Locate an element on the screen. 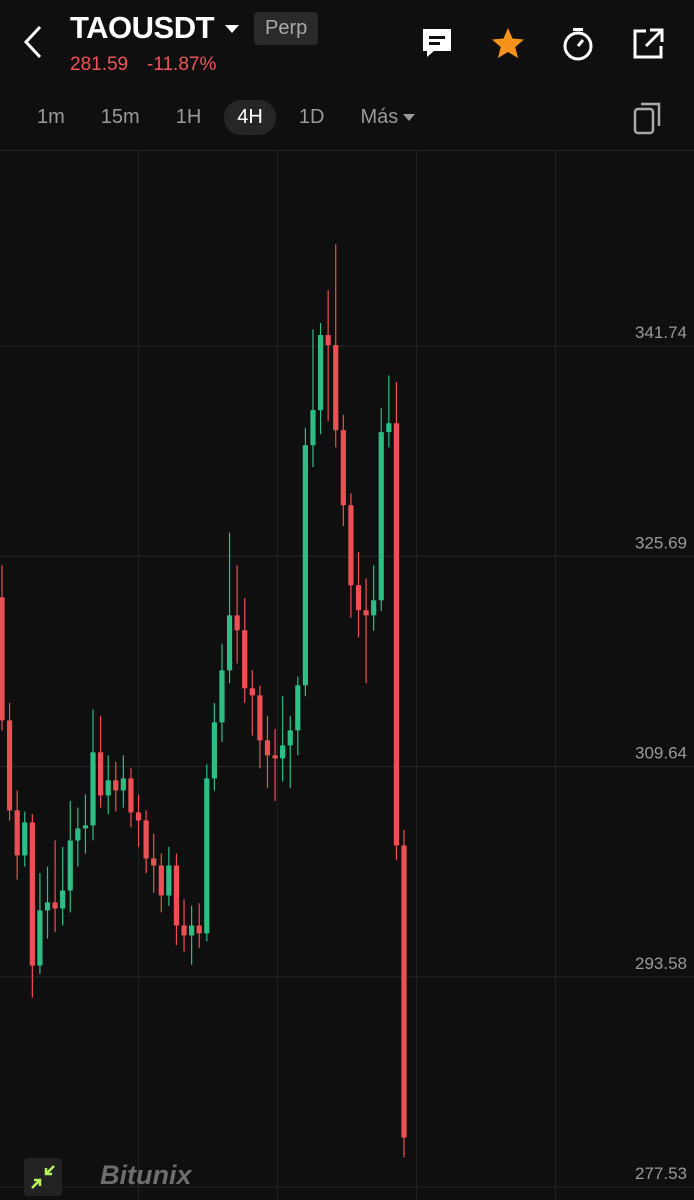 The height and width of the screenshot is (1200, 694). price-change: -11.87% is located at coordinates (182, 64).